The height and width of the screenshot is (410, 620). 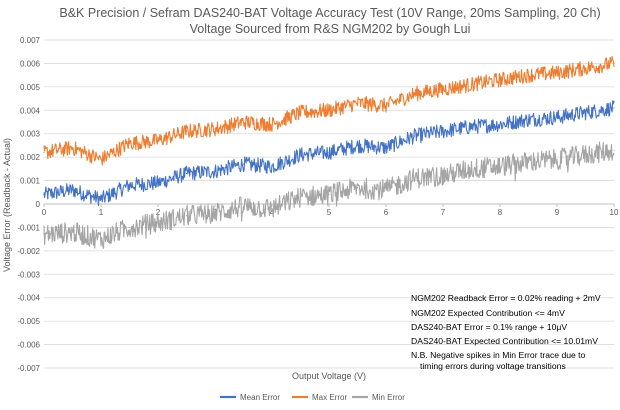 What do you see at coordinates (28, 345) in the screenshot?
I see `y-tick-label: -0.006` at bounding box center [28, 345].